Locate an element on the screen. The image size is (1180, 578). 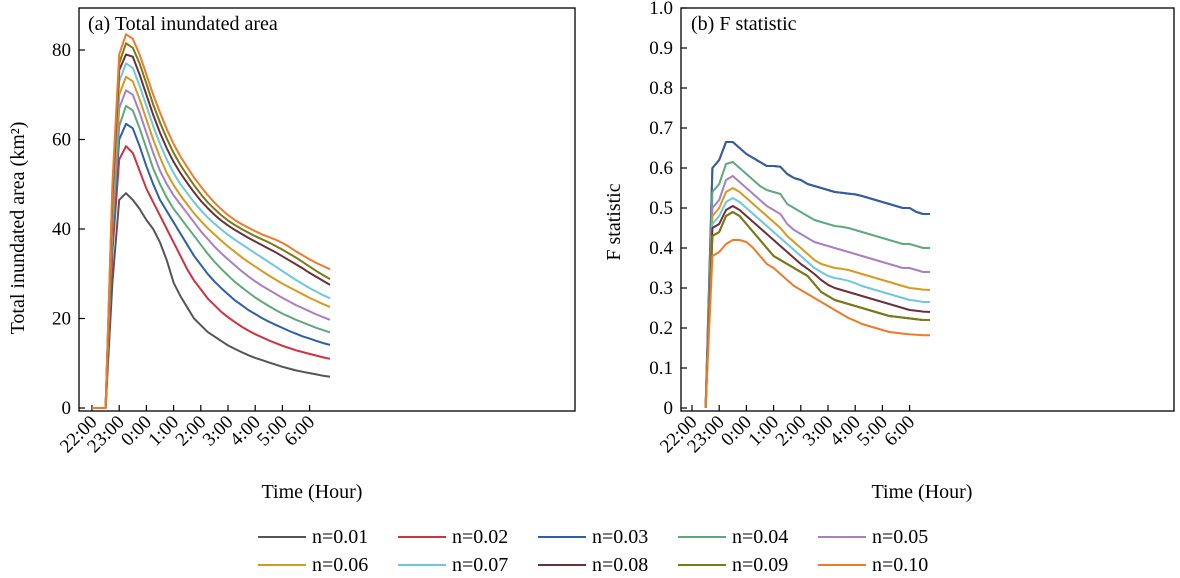
legend-label: n=0.08 is located at coordinates (620, 565).